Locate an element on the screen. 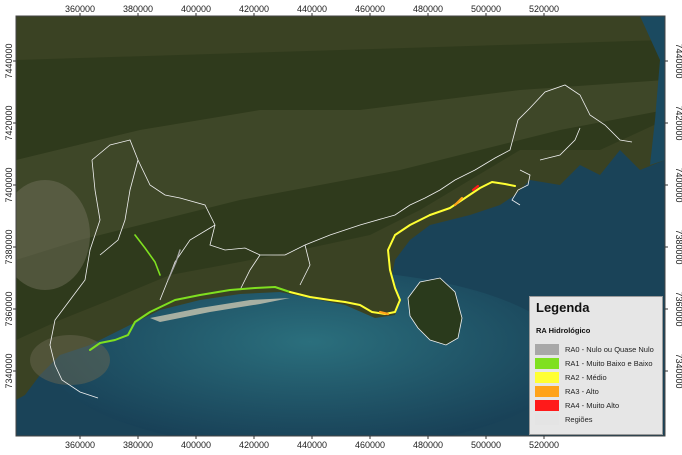 Image resolution: width=682 pixels, height=455 pixels. legend-item-ra4: RA4 - Muito Alto is located at coordinates (577, 405).